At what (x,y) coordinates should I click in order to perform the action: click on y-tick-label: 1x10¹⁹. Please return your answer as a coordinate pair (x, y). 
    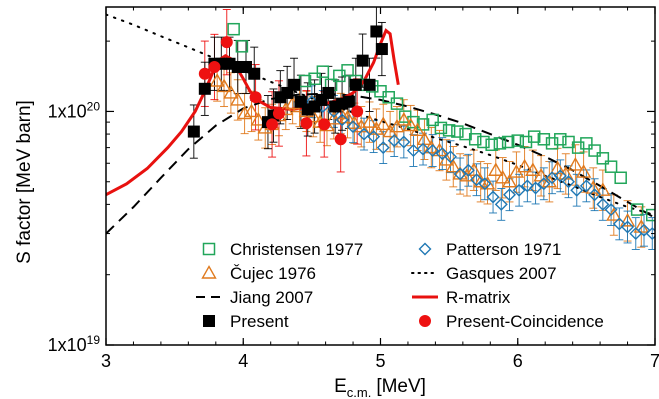
    Looking at the image, I should click on (74, 344).